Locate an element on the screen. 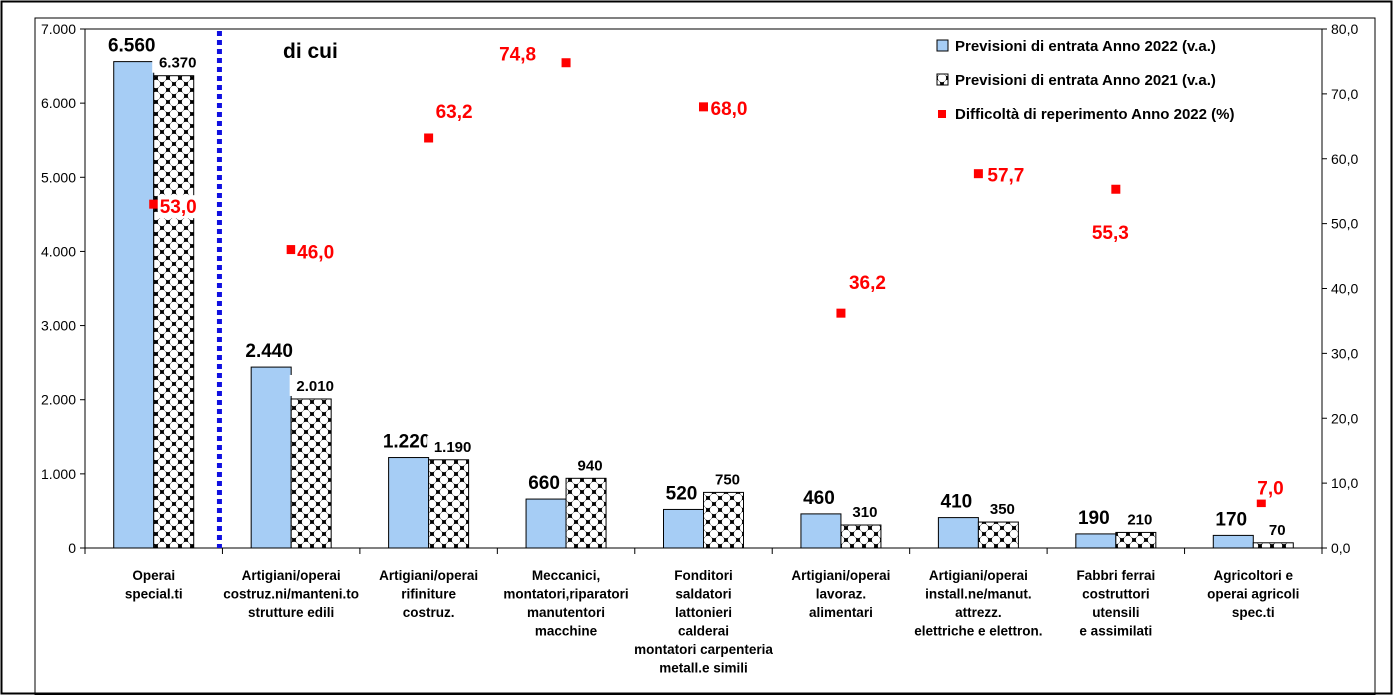 This screenshot has width=1393, height=700. y-axis-tick-label: 6.000 is located at coordinates (58, 103).